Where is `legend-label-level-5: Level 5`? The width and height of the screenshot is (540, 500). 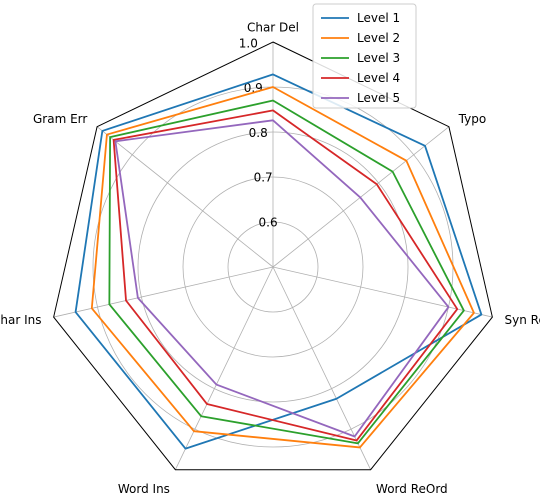 legend-label-level-5: Level 5 is located at coordinates (378, 98).